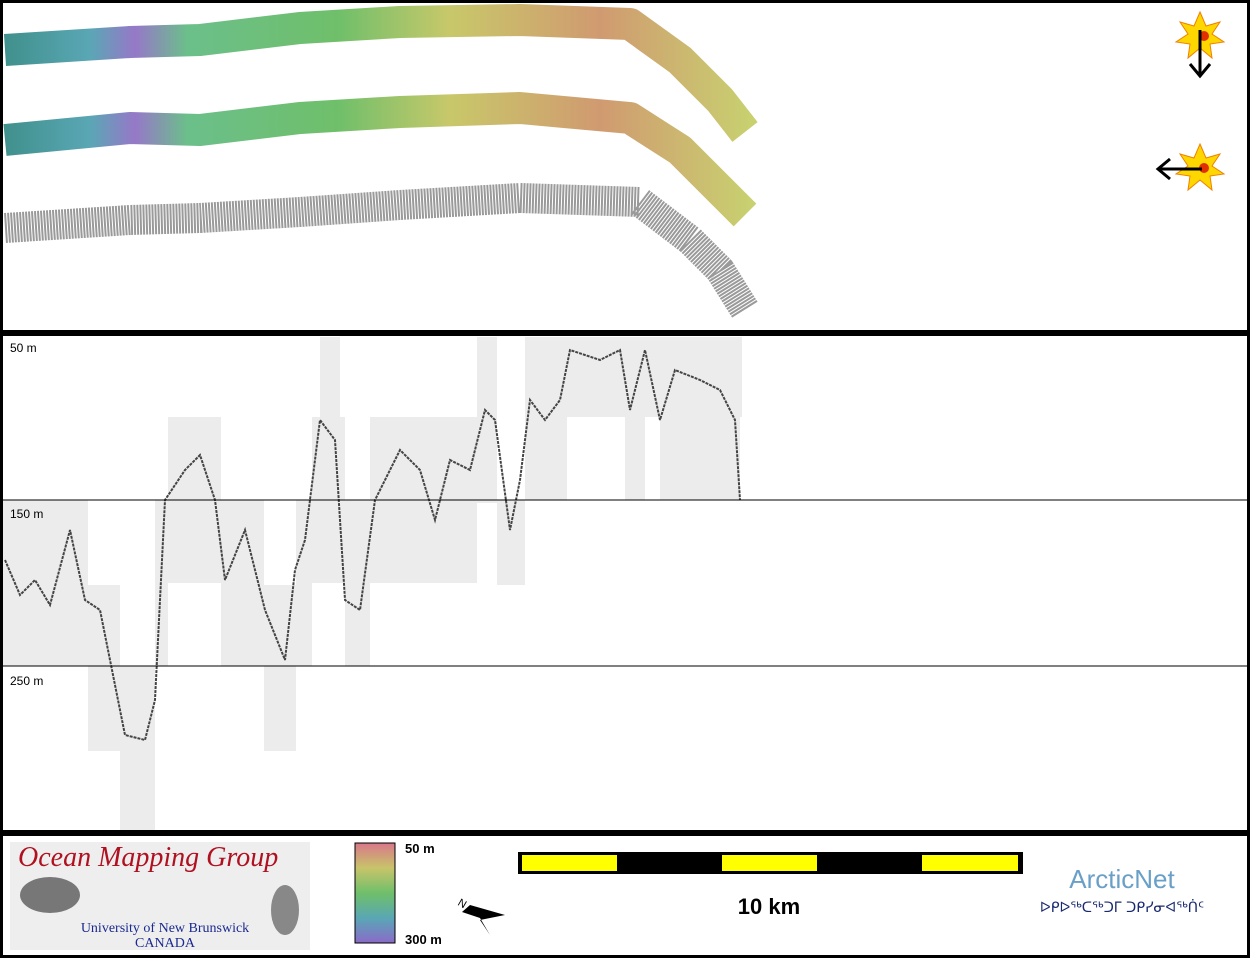  Describe the element at coordinates (1122, 879) in the screenshot. I see `partner-name: ArcticNet` at that location.